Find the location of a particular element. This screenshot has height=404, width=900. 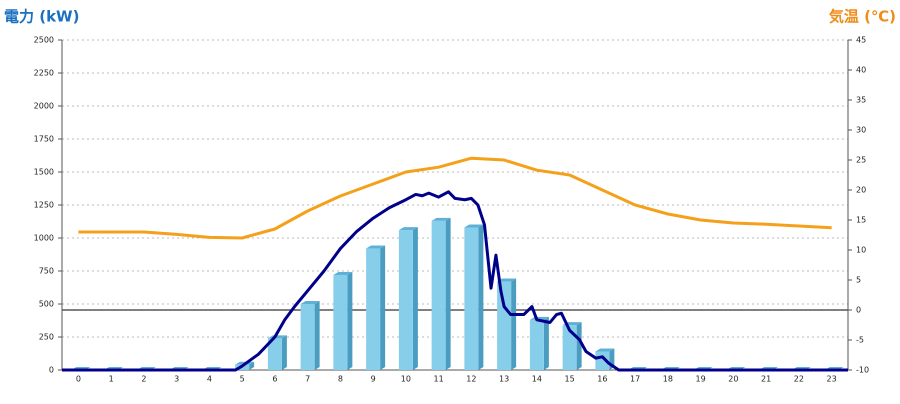

x-tick-label: 1 is located at coordinates (111, 379).